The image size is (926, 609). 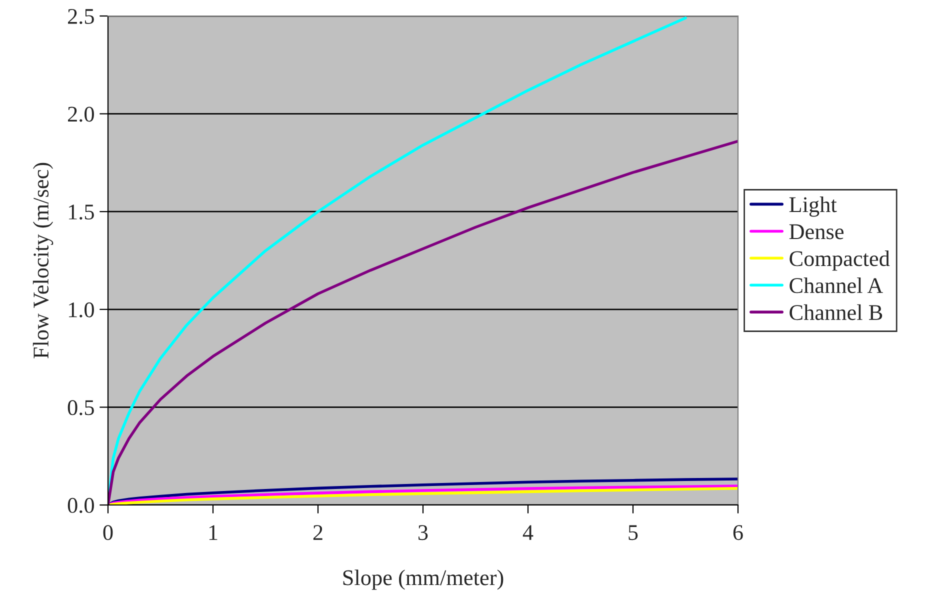 I want to click on legend-label: Channel B, so click(x=836, y=312).